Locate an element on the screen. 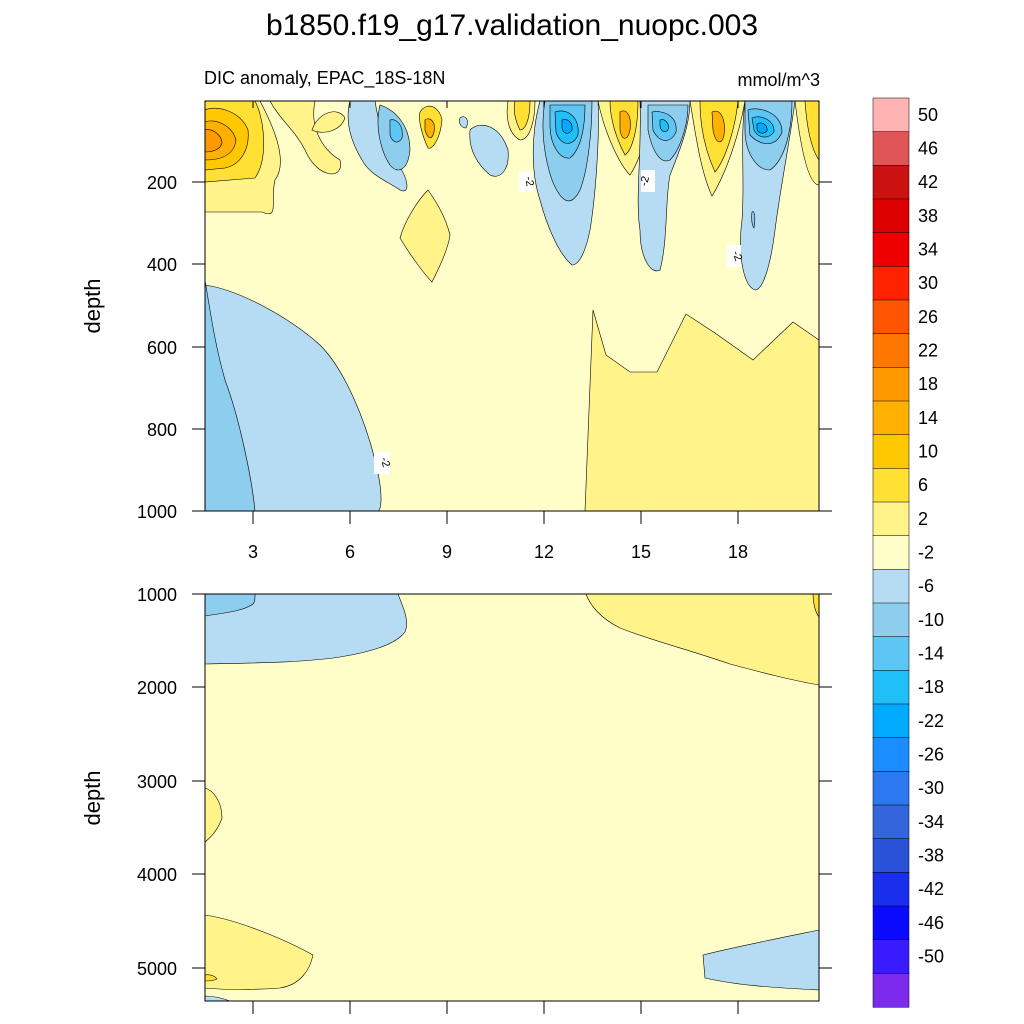  colorbar-label: 10 is located at coordinates (928, 452).